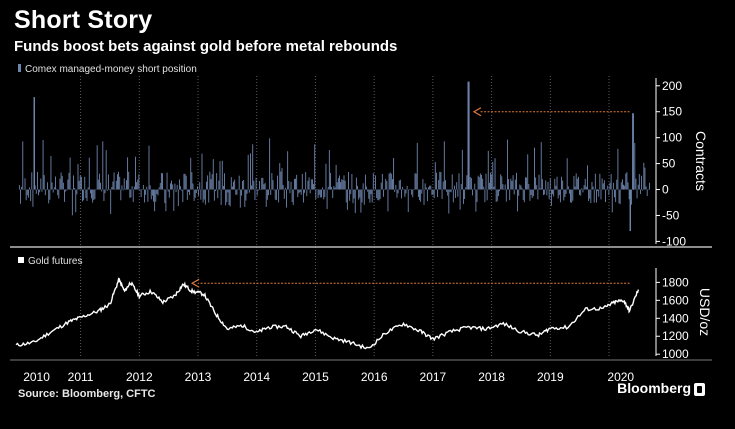 The image size is (735, 429). I want to click on year-tick-label: 2019, so click(550, 377).